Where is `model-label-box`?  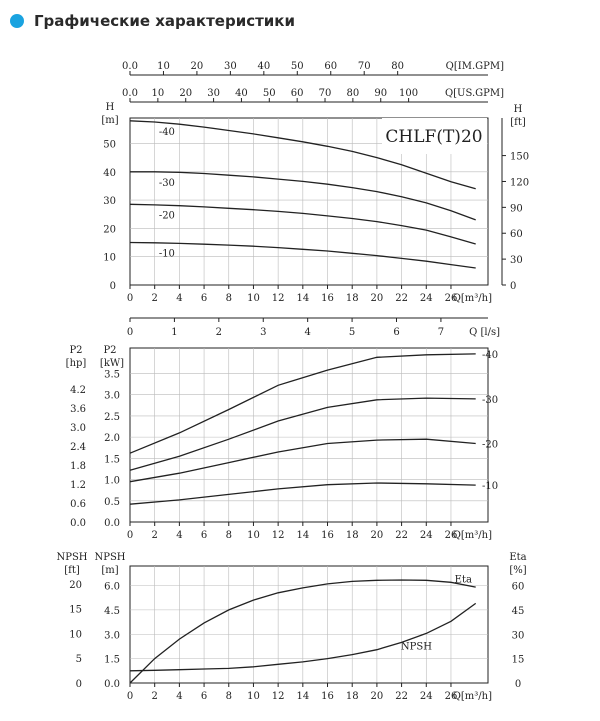
model-label-box is located at coordinates (434, 136).